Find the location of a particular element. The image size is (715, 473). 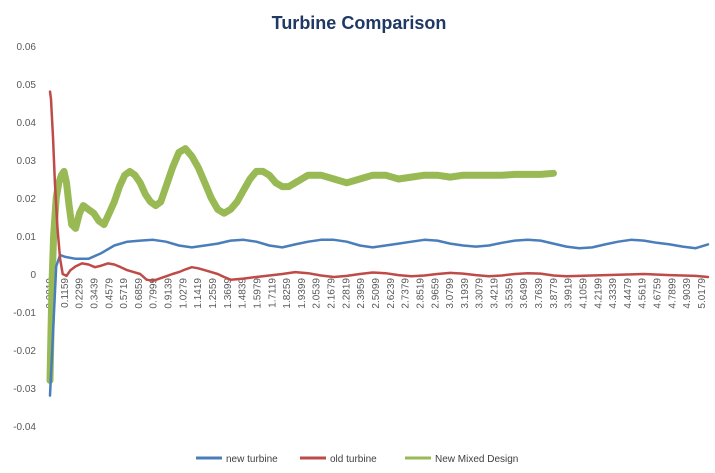

x-tick-label: 3.4219 is located at coordinates (495, 293).